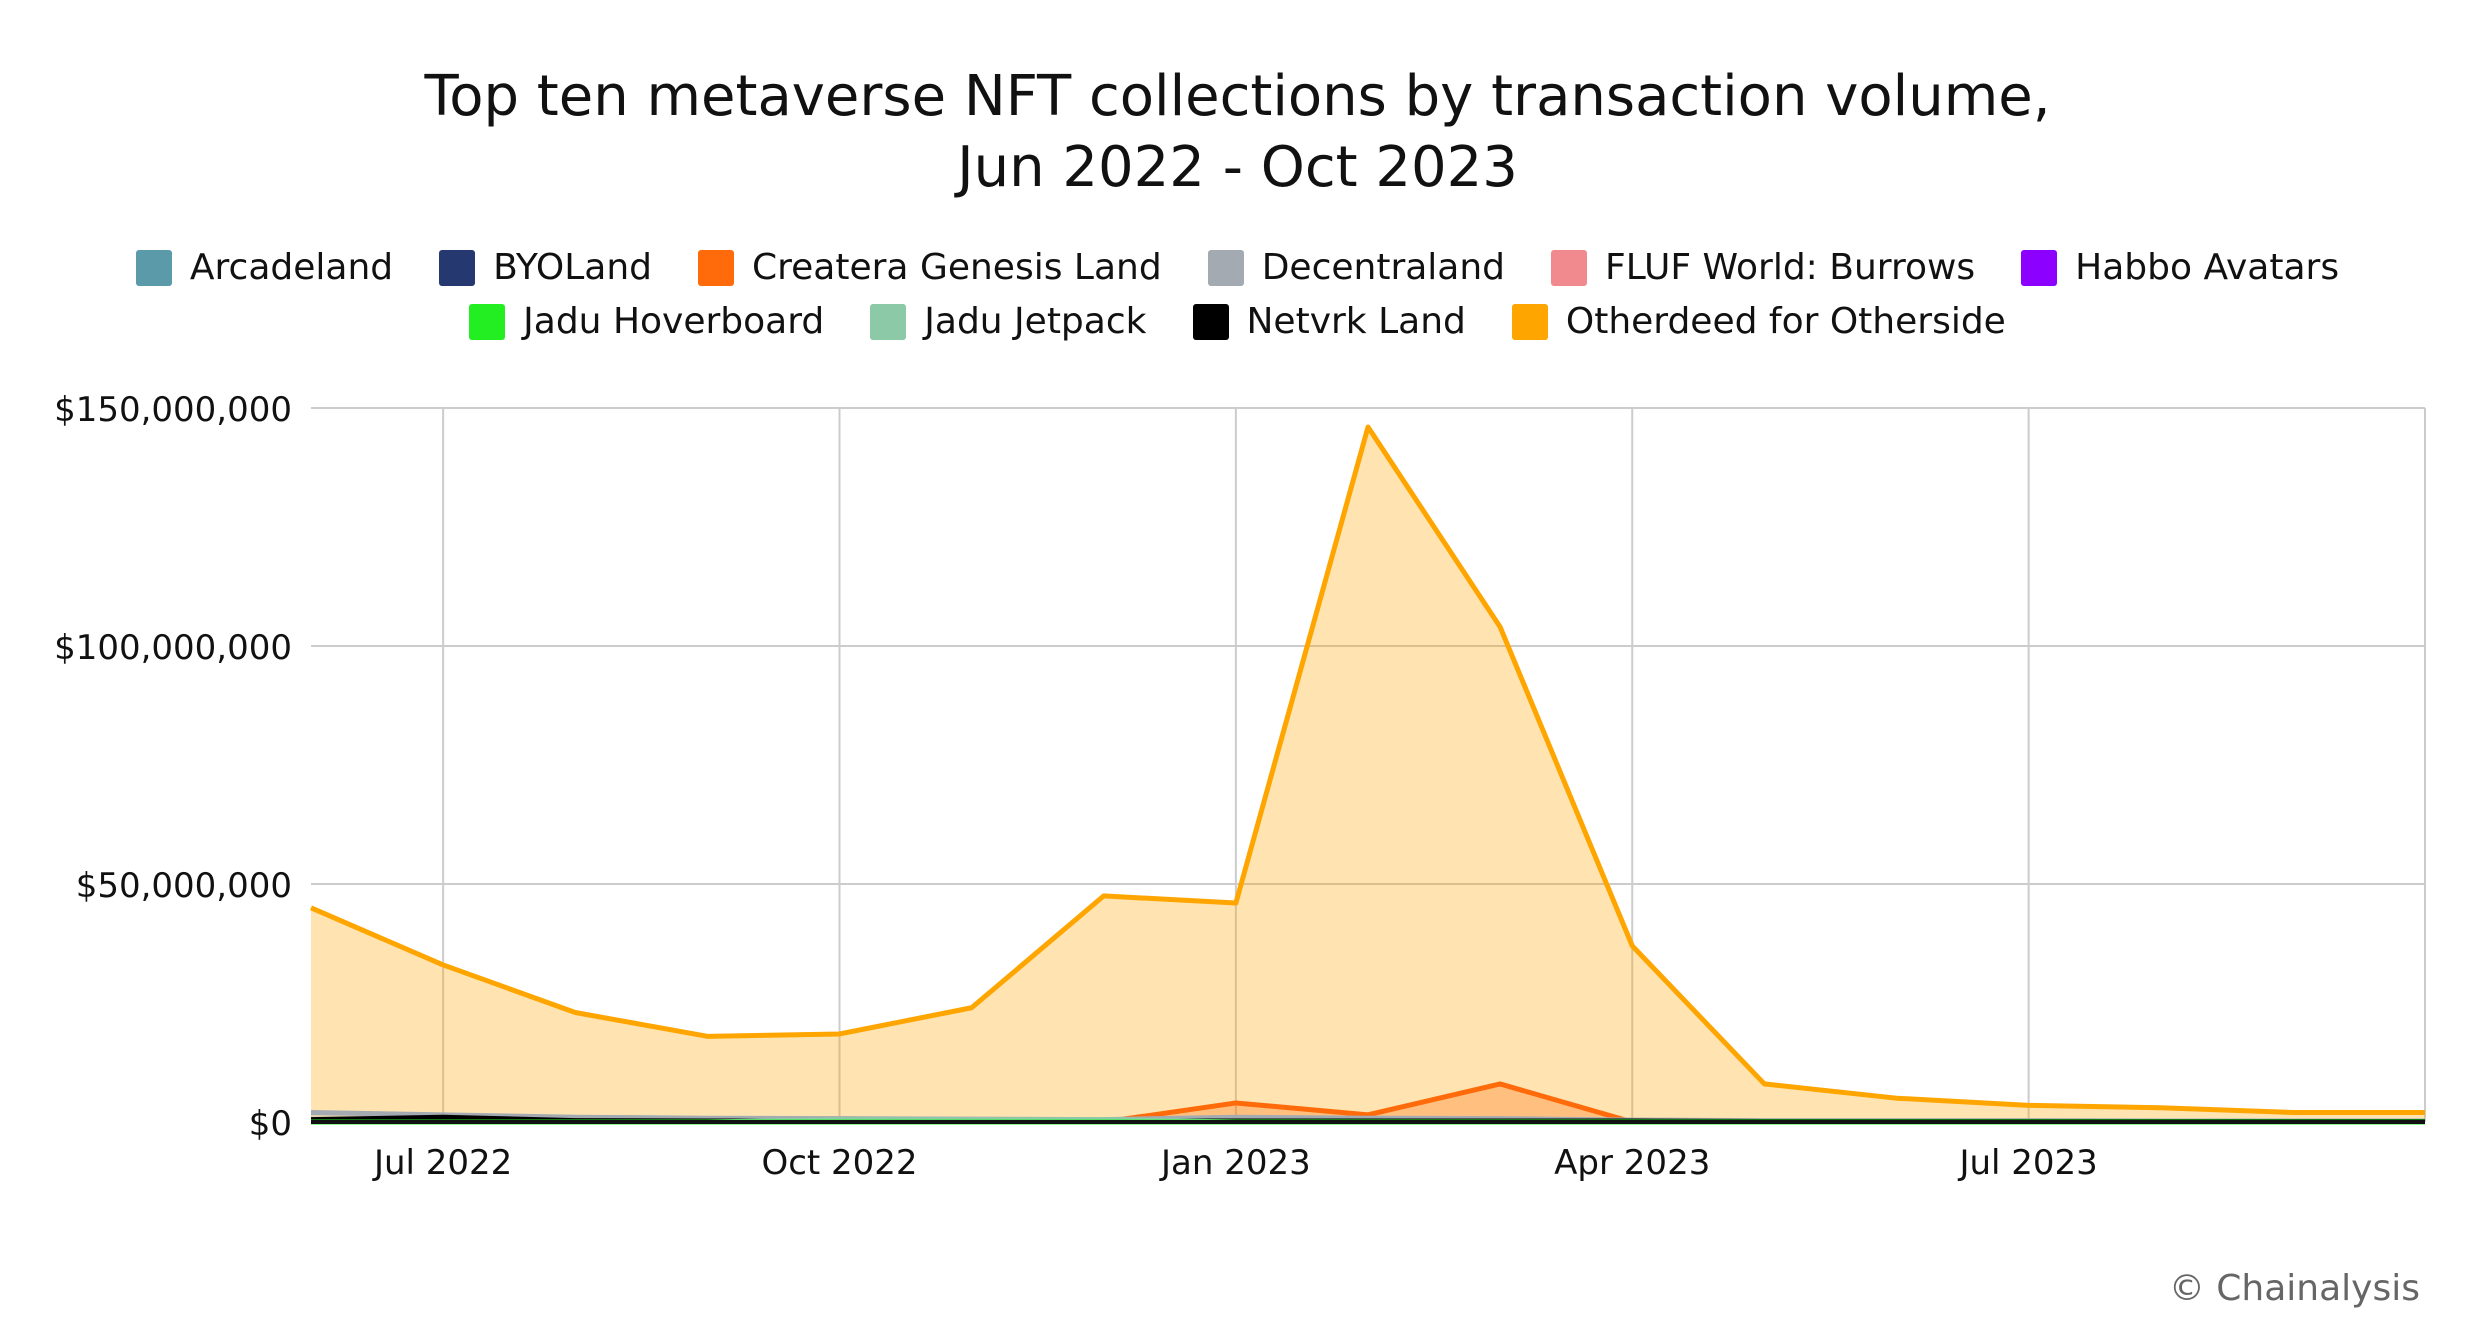 The width and height of the screenshot is (2475, 1329). What do you see at coordinates (173, 410) in the screenshot?
I see `y-tick-label: $150,000,000` at bounding box center [173, 410].